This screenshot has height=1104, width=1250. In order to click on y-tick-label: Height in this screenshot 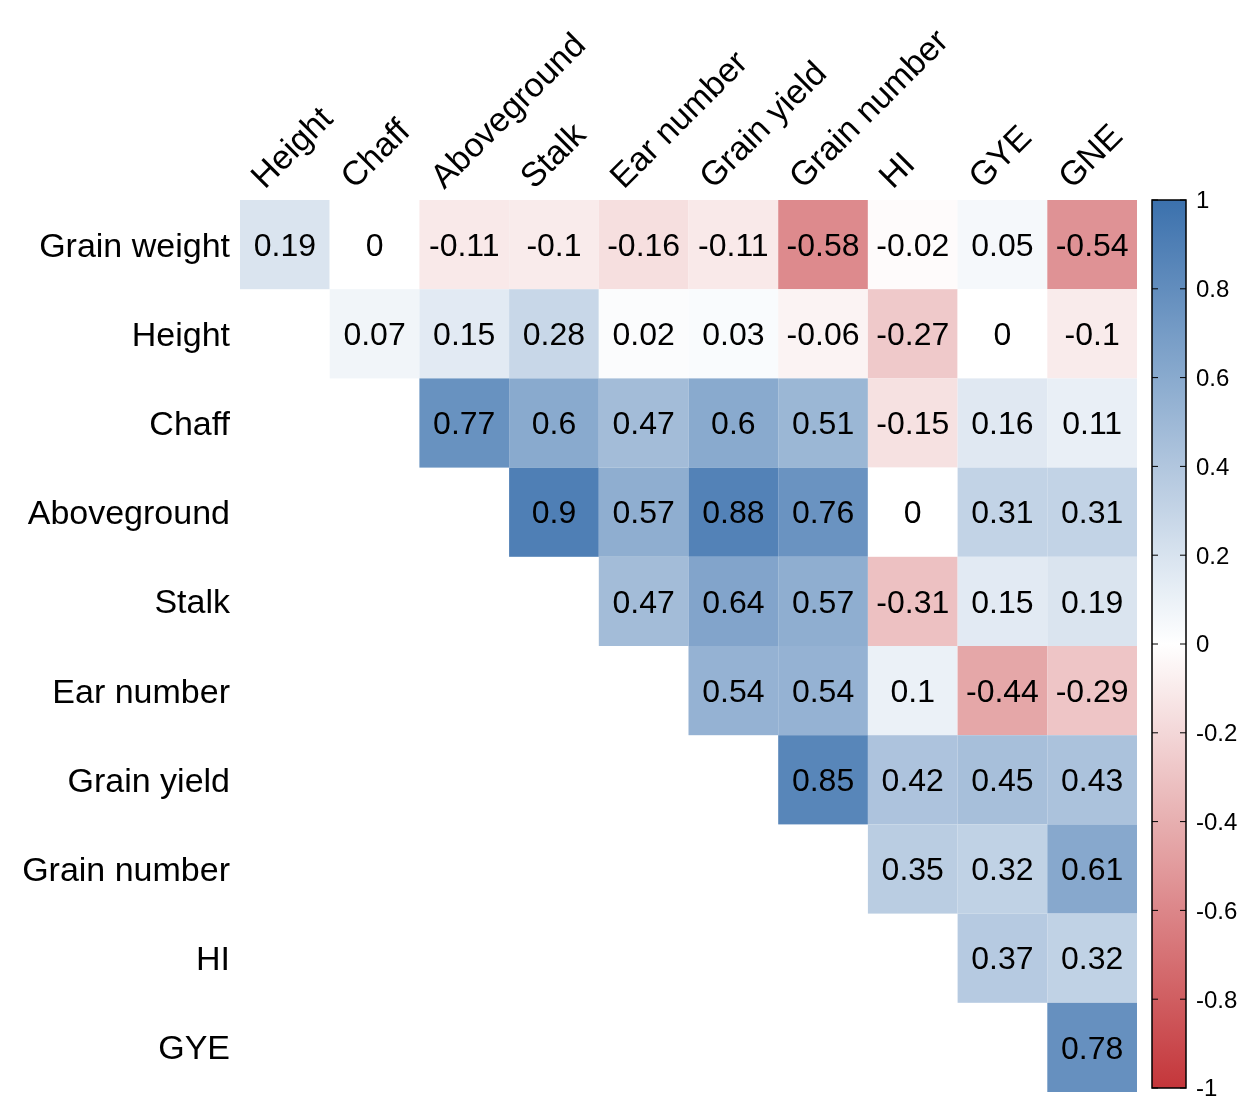, I will do `click(181, 333)`.